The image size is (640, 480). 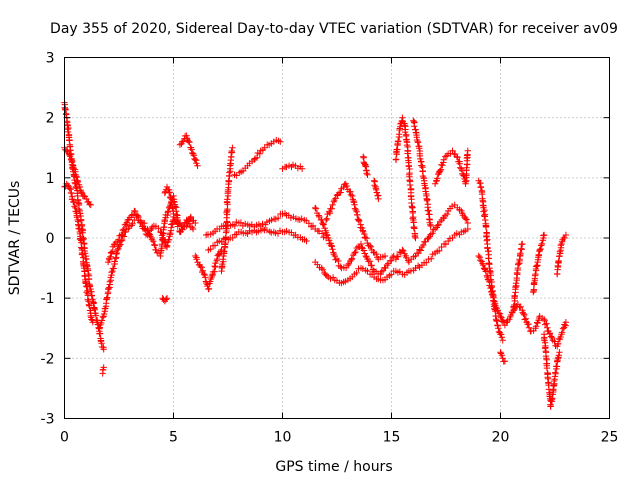 What do you see at coordinates (147, 262) in the screenshot?
I see `series-recovery` at bounding box center [147, 262].